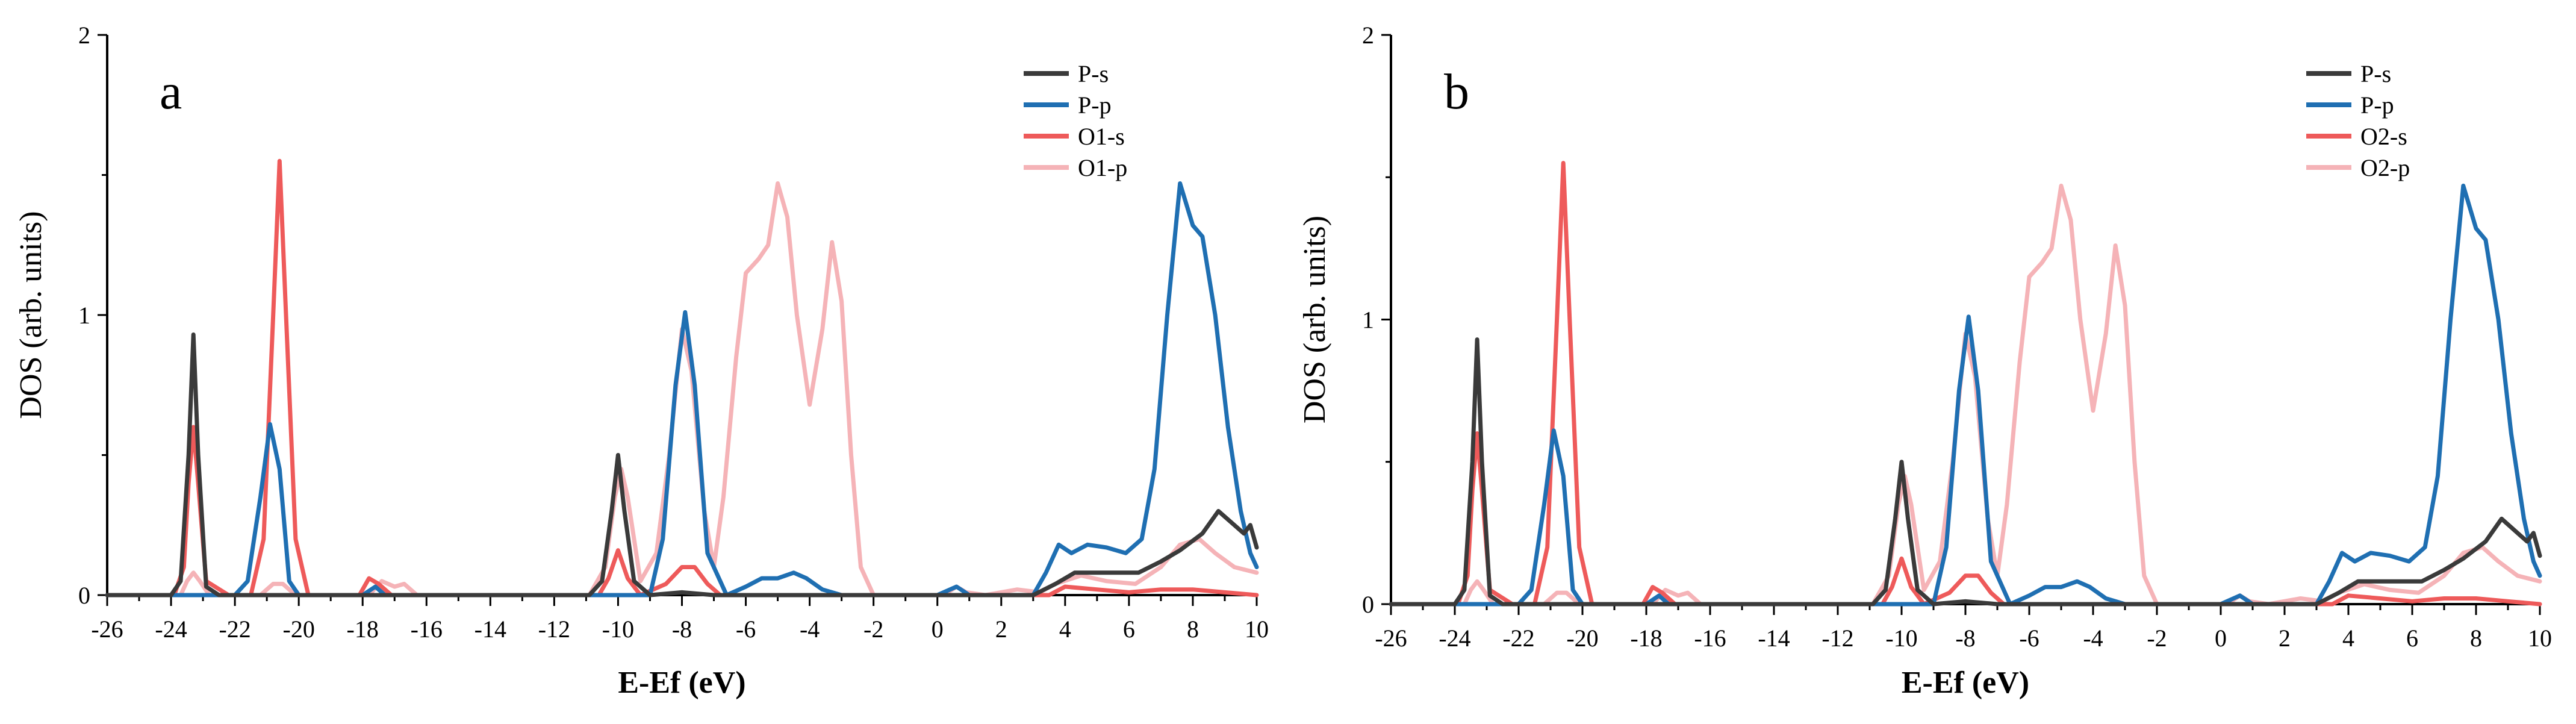 This screenshot has width=2576, height=724. Describe the element at coordinates (1102, 167) in the screenshot. I see `legend-label: O1-p` at that location.